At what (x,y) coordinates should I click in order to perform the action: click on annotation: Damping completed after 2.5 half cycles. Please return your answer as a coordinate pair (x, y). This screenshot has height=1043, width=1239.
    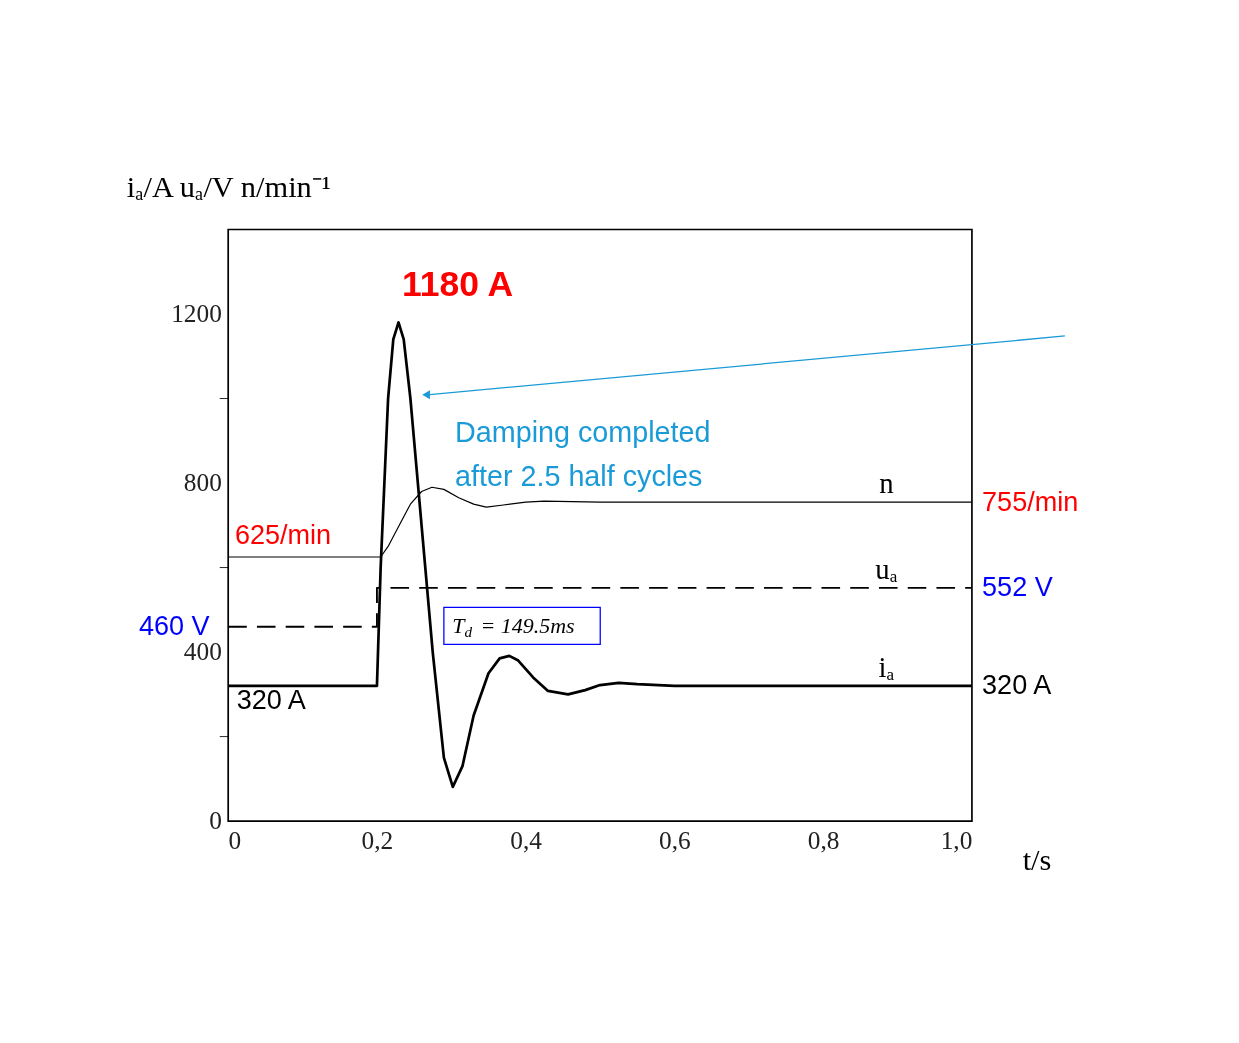
    Looking at the image, I should click on (583, 453).